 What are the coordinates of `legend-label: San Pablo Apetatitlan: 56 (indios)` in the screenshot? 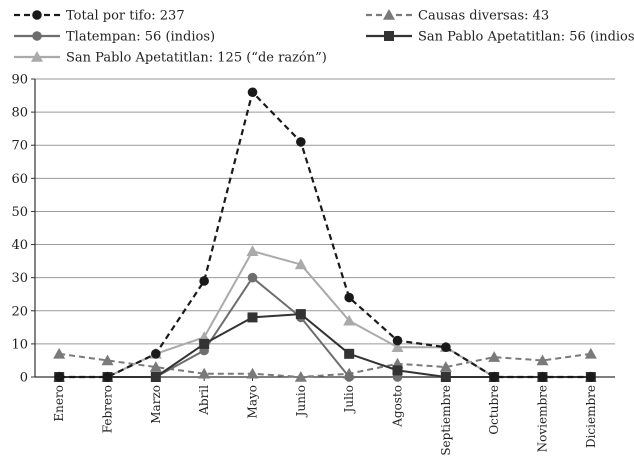 It's located at (526, 37).